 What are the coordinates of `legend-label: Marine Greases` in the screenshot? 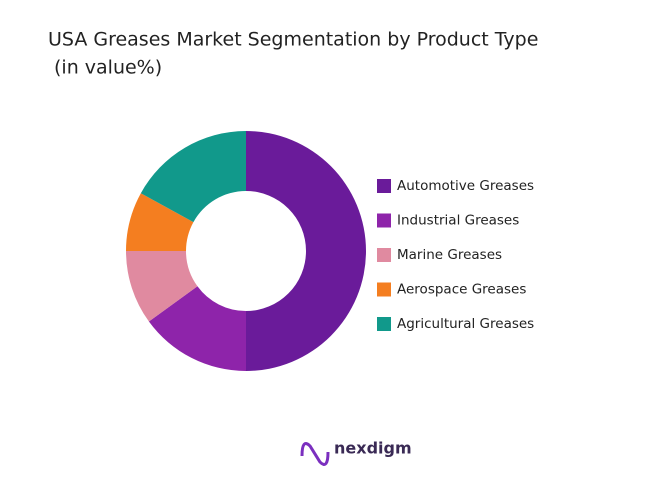 It's located at (449, 255).